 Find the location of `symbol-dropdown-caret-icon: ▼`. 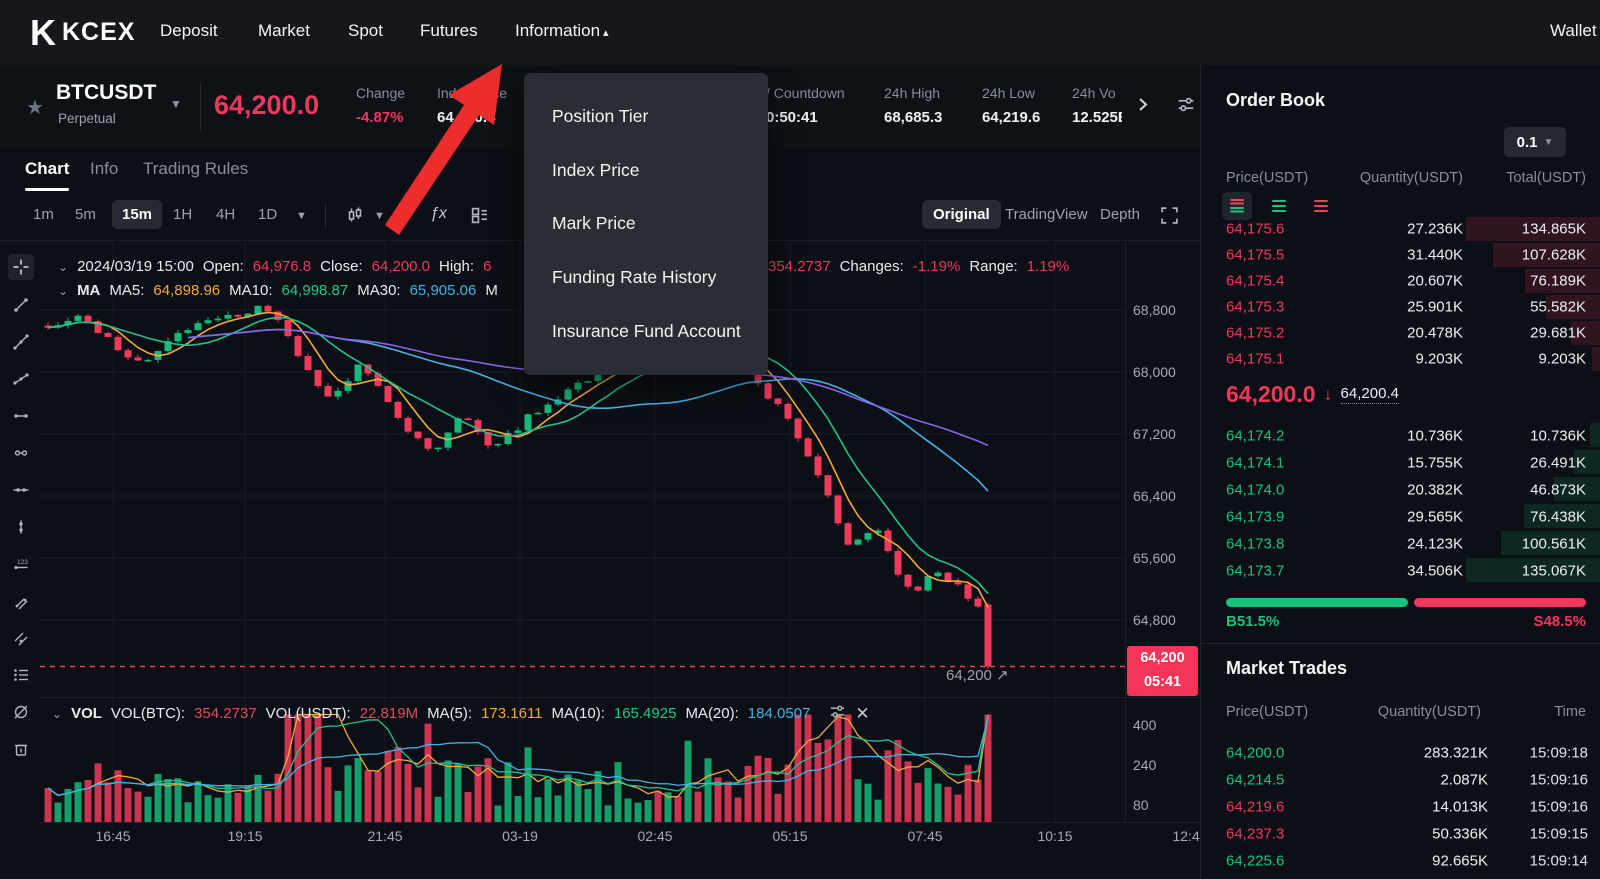

symbol-dropdown-caret-icon: ▼ is located at coordinates (176, 104).